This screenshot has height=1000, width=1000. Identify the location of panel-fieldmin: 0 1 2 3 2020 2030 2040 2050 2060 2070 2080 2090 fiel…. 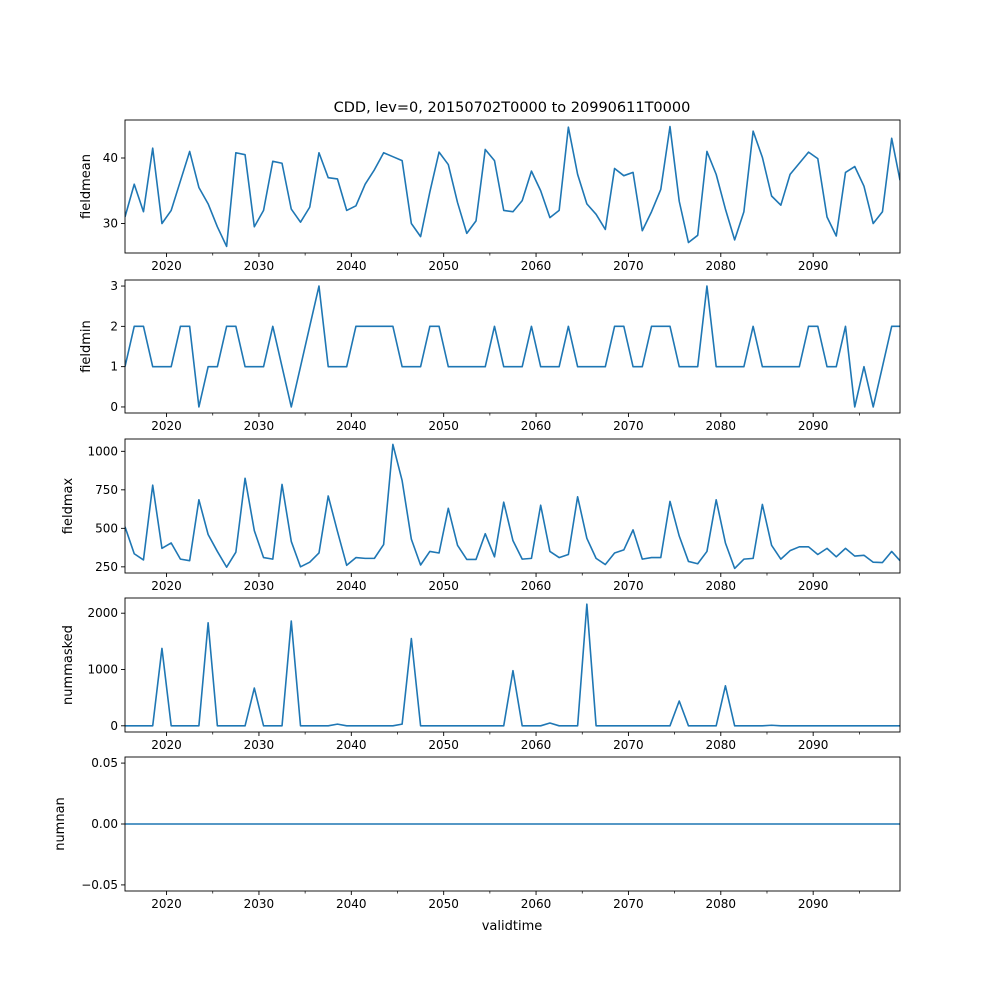
(490, 356).